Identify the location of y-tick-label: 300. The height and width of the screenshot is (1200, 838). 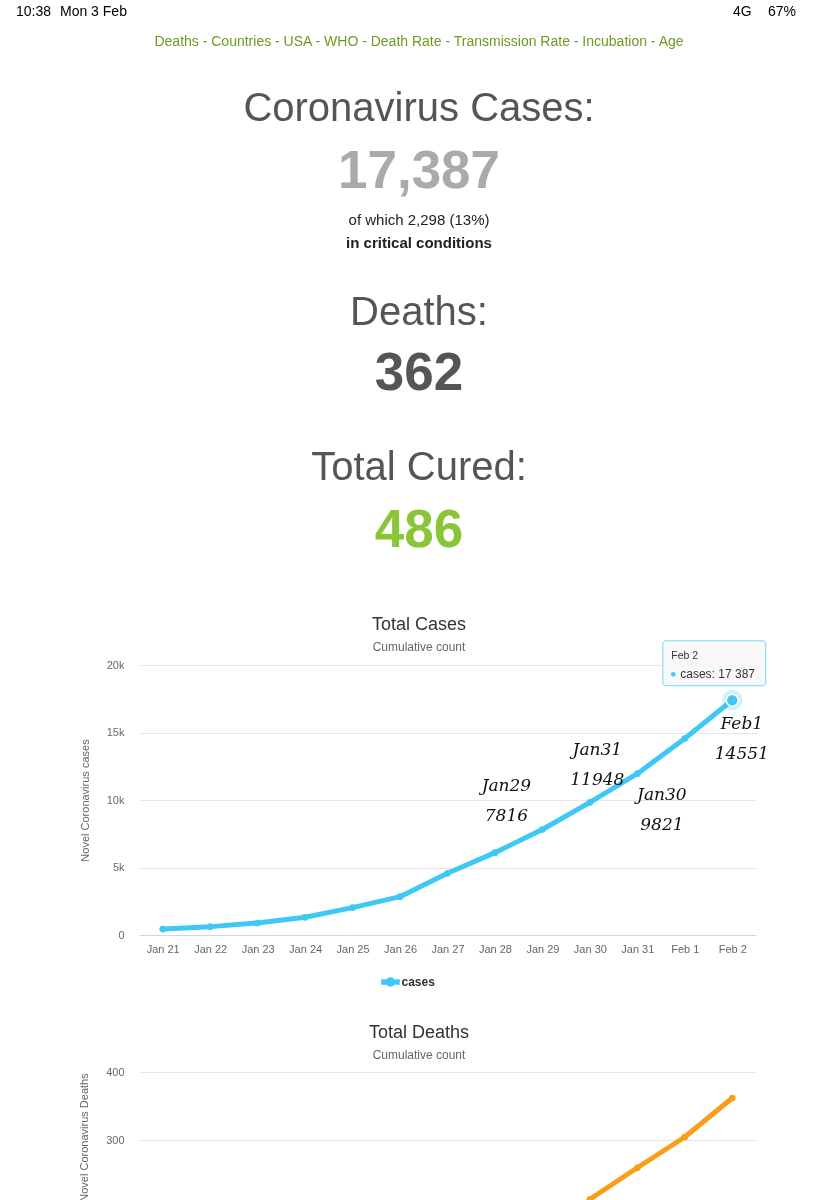
(115, 1139).